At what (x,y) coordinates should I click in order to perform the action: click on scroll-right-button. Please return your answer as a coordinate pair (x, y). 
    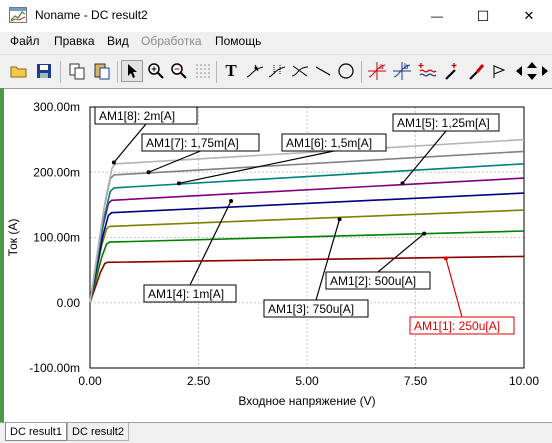
    Looking at the image, I should click on (545, 71).